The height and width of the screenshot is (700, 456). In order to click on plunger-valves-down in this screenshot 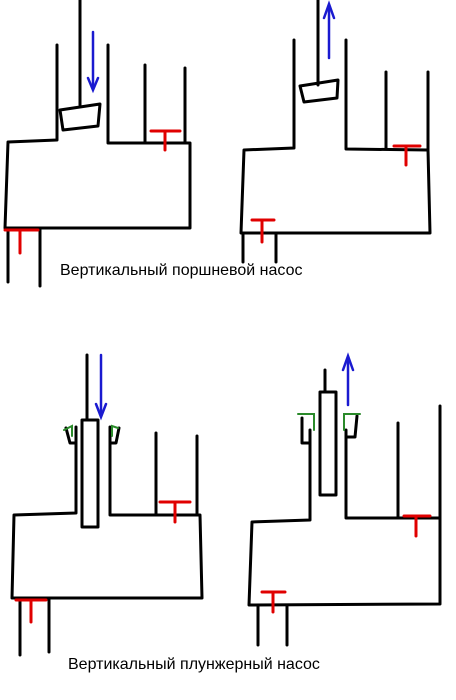, I will do `click(103, 562)`.